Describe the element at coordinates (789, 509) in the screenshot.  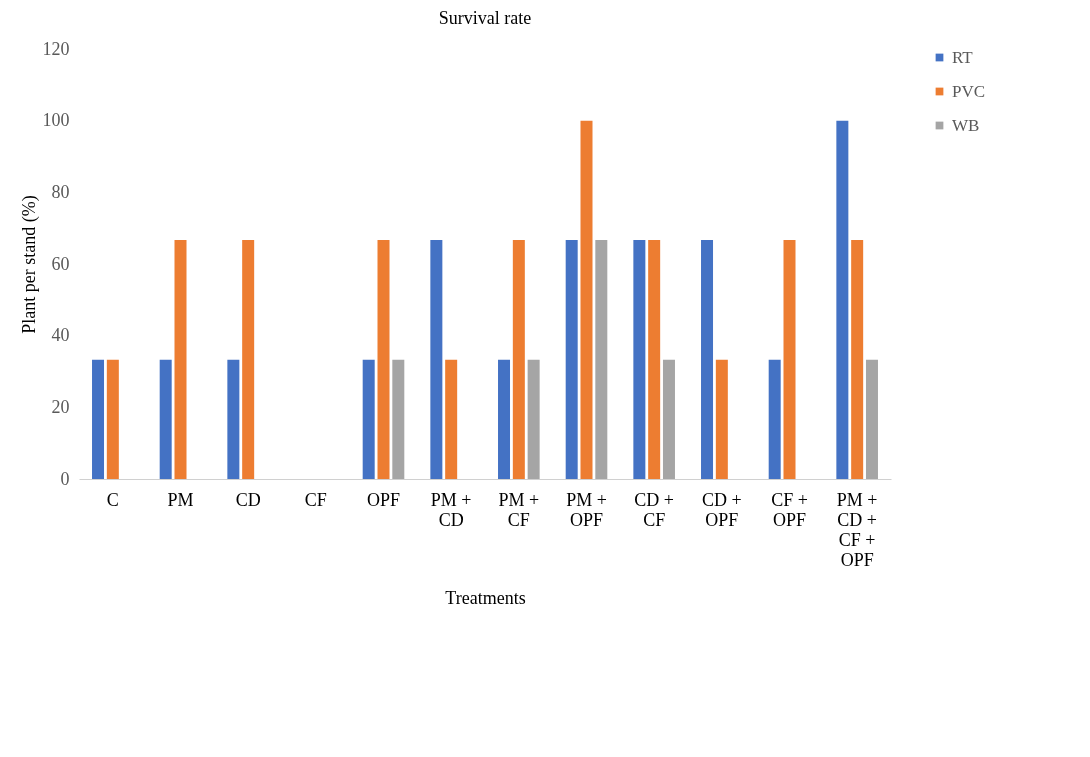
I see `x-tick-label: CF + OPF` at that location.